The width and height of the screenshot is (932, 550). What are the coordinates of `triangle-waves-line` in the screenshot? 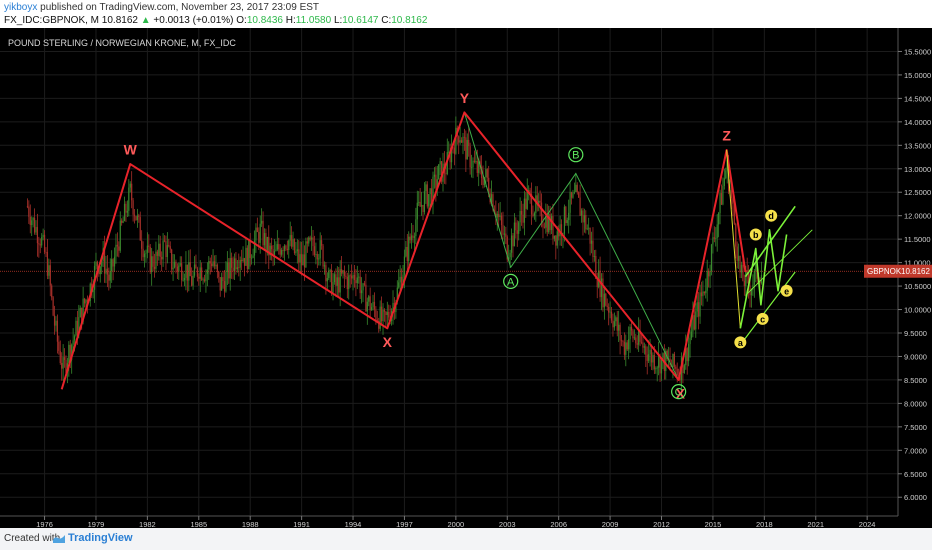 It's located at (763, 278).